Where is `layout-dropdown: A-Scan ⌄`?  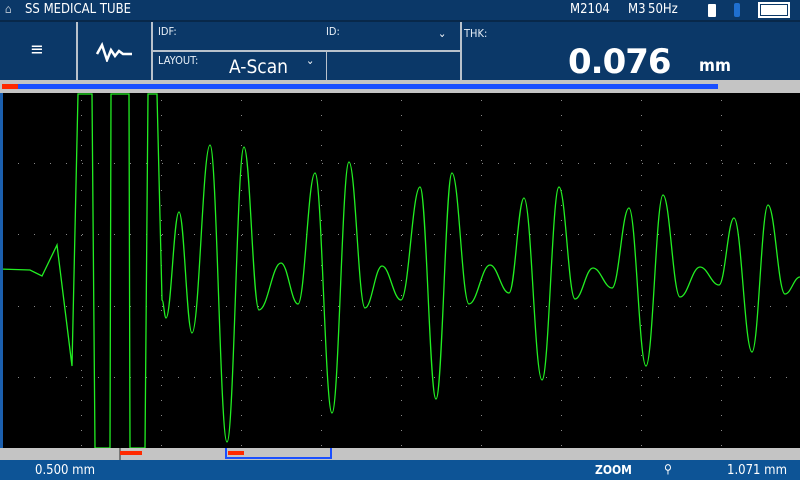
layout-dropdown: A-Scan ⌄ is located at coordinates (274, 66).